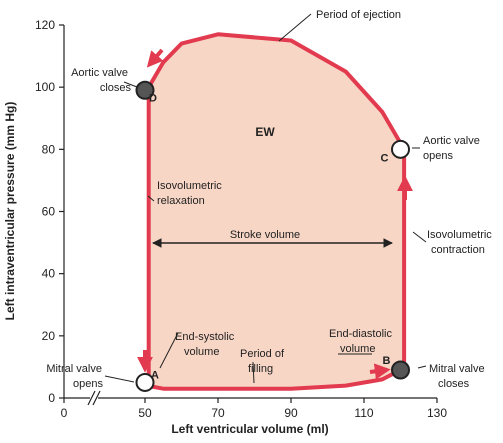 The image size is (503, 443). I want to click on isovolumetric-contraction-annotation: Isovolumetric contraction, so click(461, 242).